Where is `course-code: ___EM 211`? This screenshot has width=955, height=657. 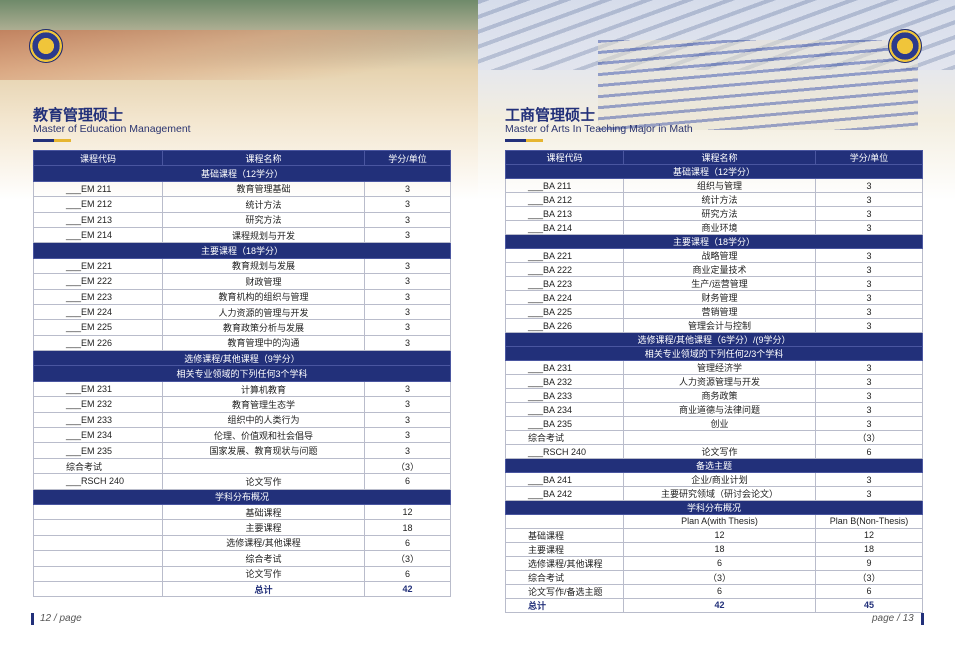 course-code: ___EM 211 is located at coordinates (98, 189).